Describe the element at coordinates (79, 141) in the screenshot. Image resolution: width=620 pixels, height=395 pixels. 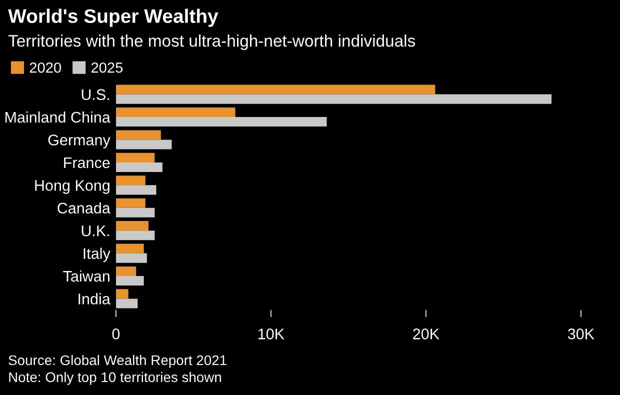
I see `y-tick-label: Germany` at that location.